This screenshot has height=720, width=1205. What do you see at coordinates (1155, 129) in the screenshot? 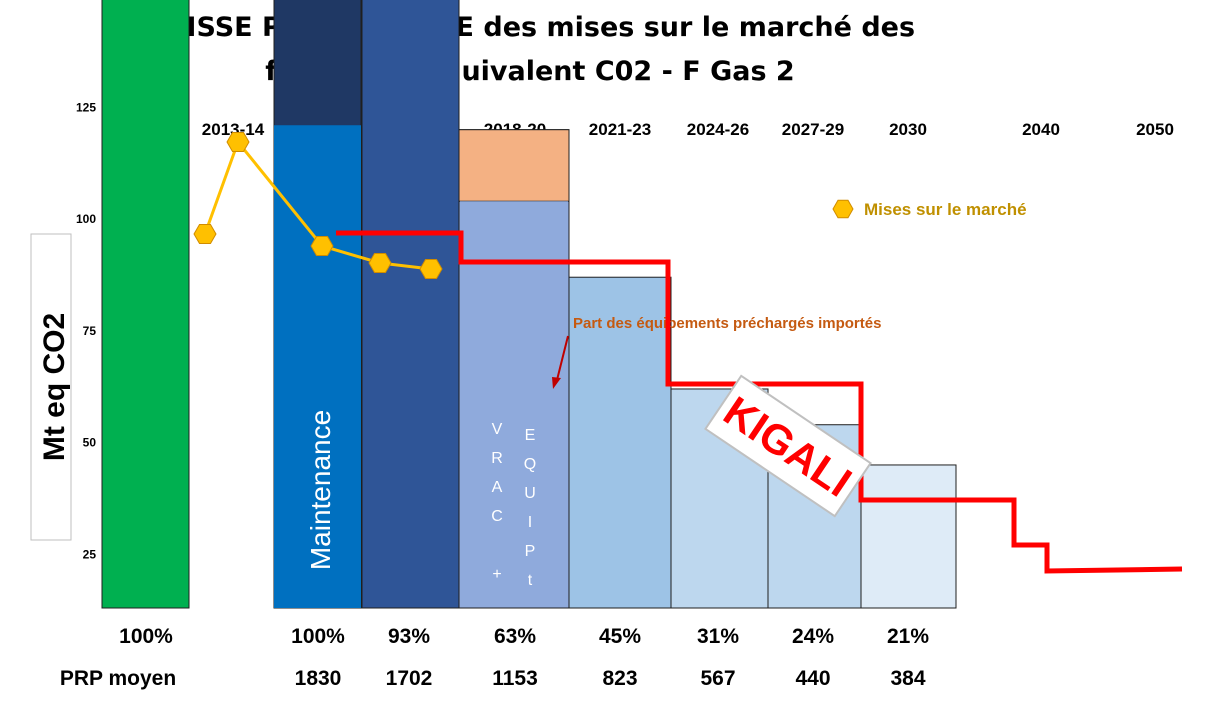
I see `period-label-2050: 2050` at bounding box center [1155, 129].